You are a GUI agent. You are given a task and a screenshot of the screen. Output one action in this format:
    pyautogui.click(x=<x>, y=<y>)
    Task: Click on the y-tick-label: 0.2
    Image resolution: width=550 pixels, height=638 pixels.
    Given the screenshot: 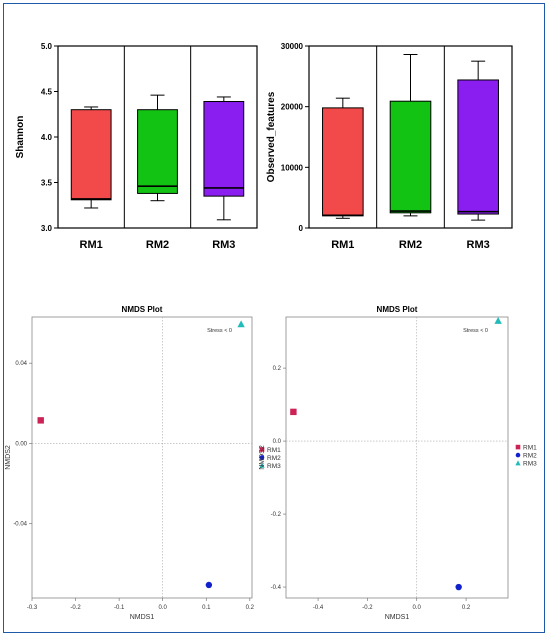 What is the action you would take?
    pyautogui.click(x=277, y=369)
    